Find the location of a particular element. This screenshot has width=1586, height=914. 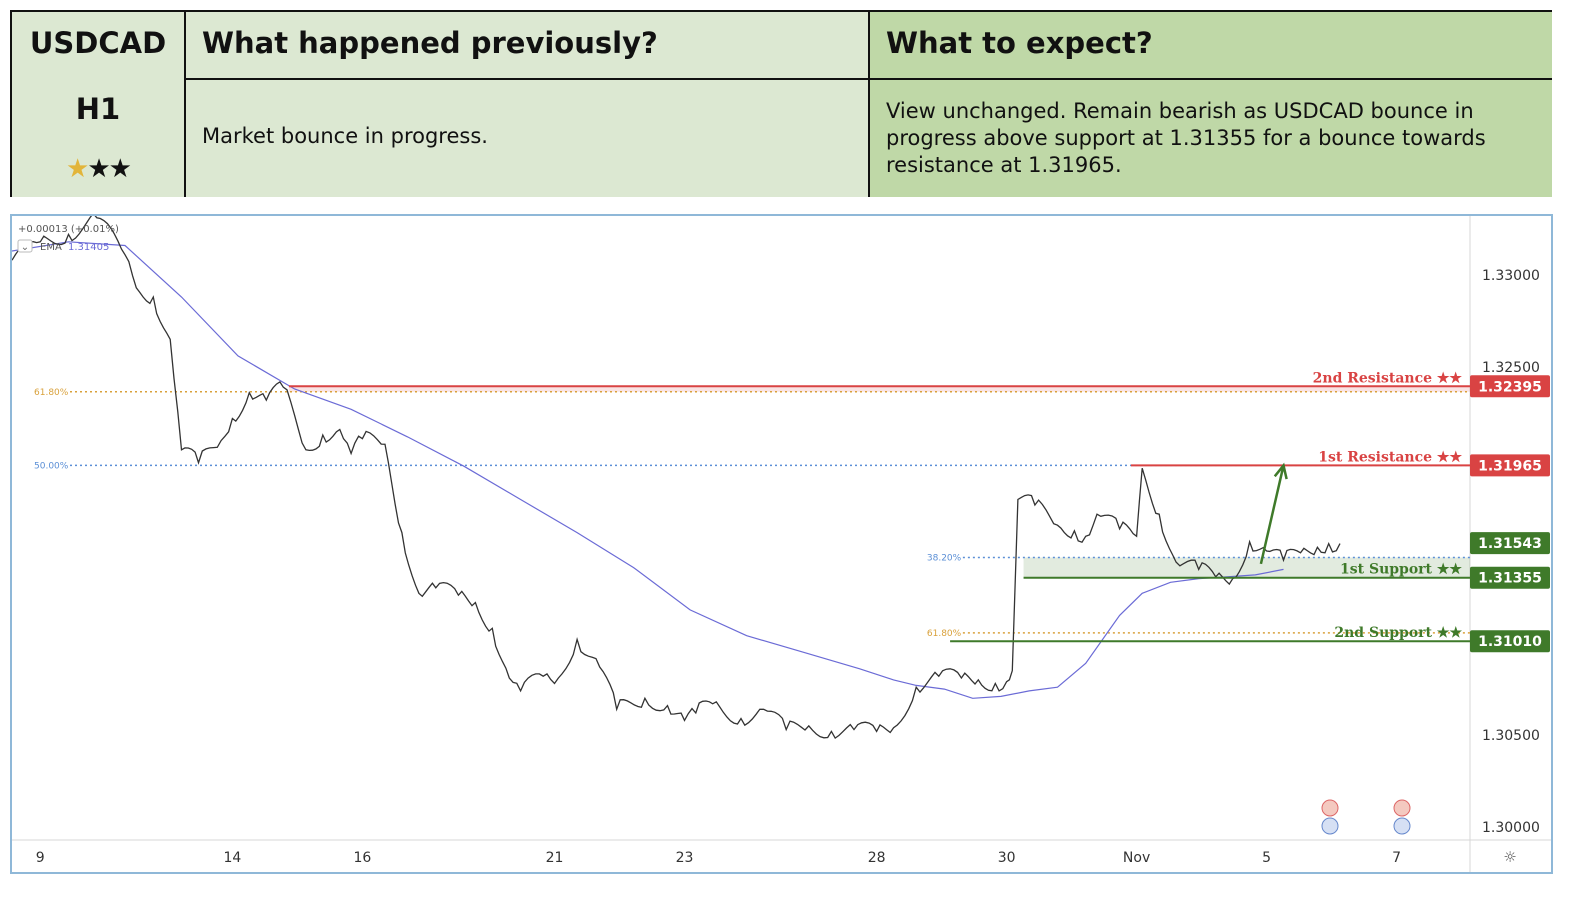

level-label-1: 1st Resistance ★★ is located at coordinates (1390, 457).